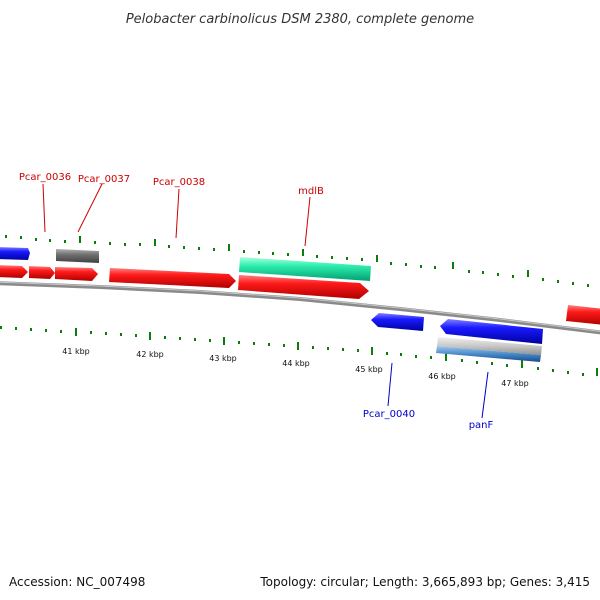 Image resolution: width=600 pixels, height=600 pixels. I want to click on gene-label-pcar-0036: Pcar_0036, so click(45, 177).